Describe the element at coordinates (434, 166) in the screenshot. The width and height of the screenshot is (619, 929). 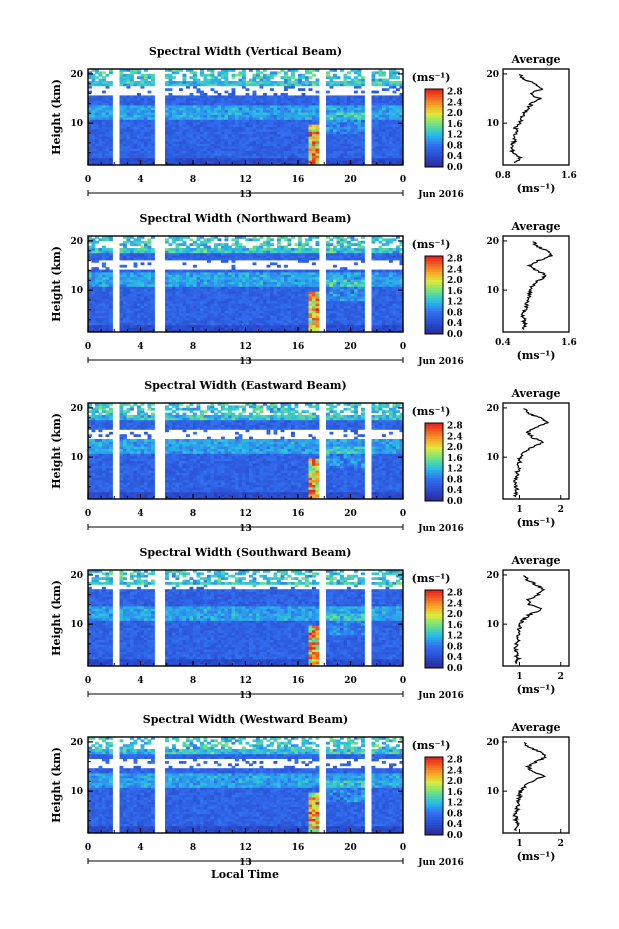
I see `colorbar-segment` at that location.